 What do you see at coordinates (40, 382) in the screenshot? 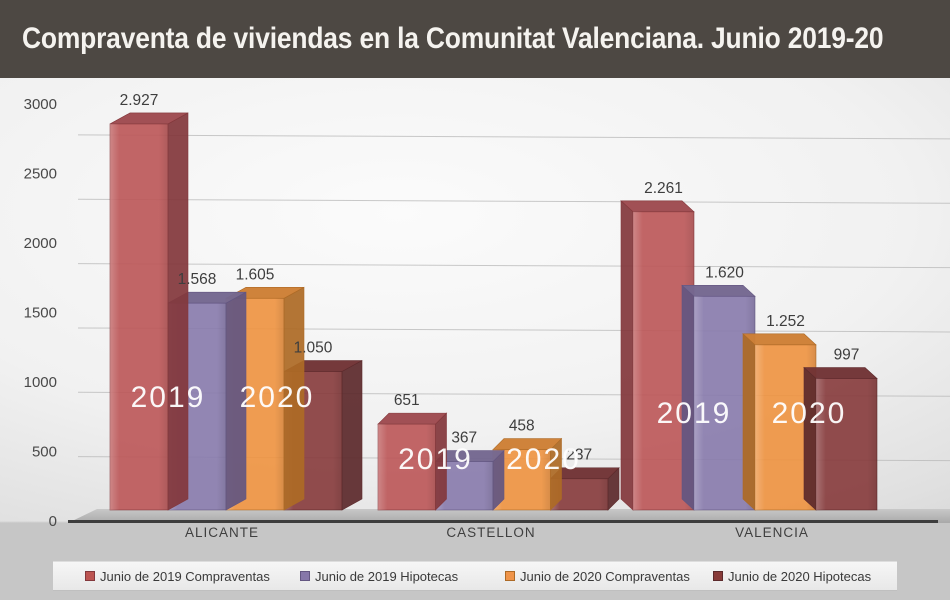
I see `y-tick-label: 1000` at bounding box center [40, 382].